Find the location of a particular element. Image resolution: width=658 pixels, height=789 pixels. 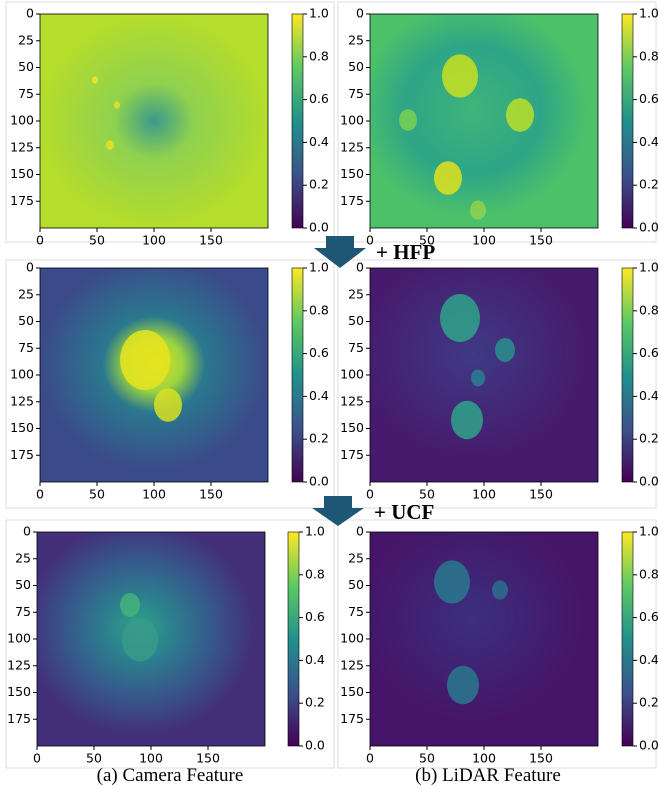

arrow is located at coordinates (340, 252).